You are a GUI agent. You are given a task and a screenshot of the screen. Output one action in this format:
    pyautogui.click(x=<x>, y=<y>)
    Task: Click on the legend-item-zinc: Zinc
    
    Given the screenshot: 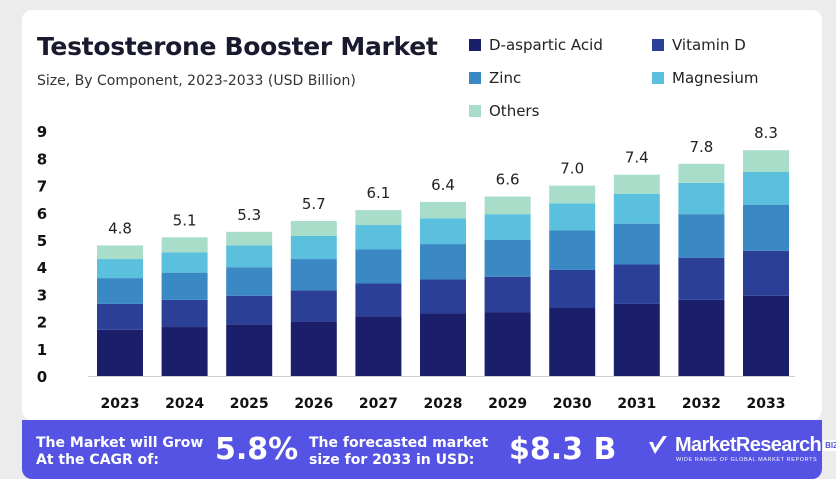 What is the action you would take?
    pyautogui.click(x=495, y=78)
    